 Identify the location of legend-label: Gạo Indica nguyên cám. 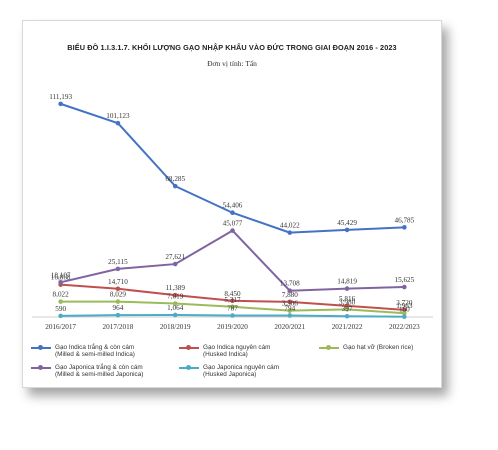
(237, 347).